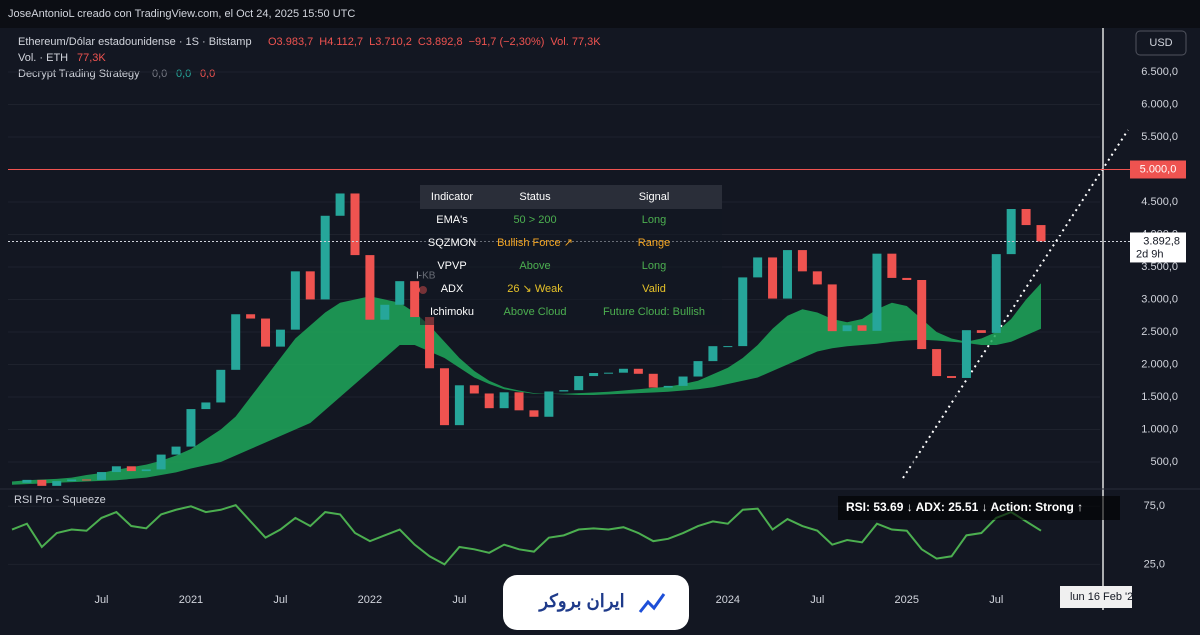  I want to click on pane-title: RSI Pro - Squeeze, so click(60, 500).